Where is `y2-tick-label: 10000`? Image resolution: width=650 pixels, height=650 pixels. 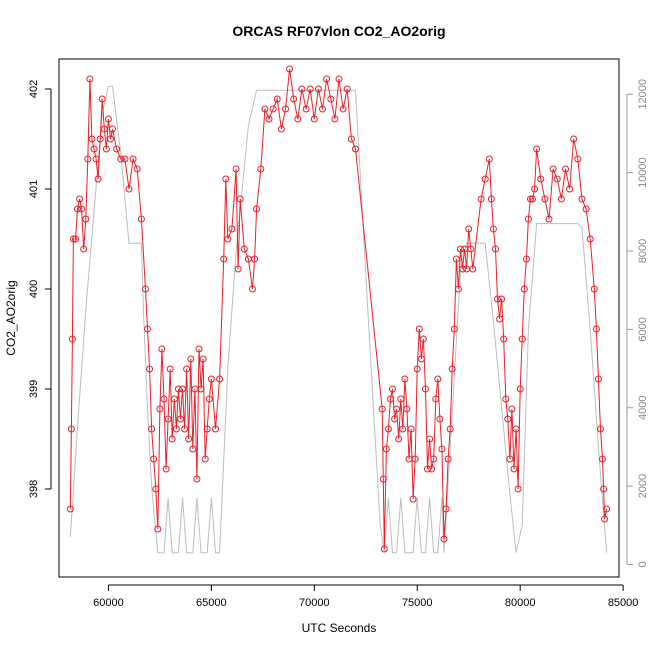 y2-tick-label: 10000 is located at coordinates (643, 172).